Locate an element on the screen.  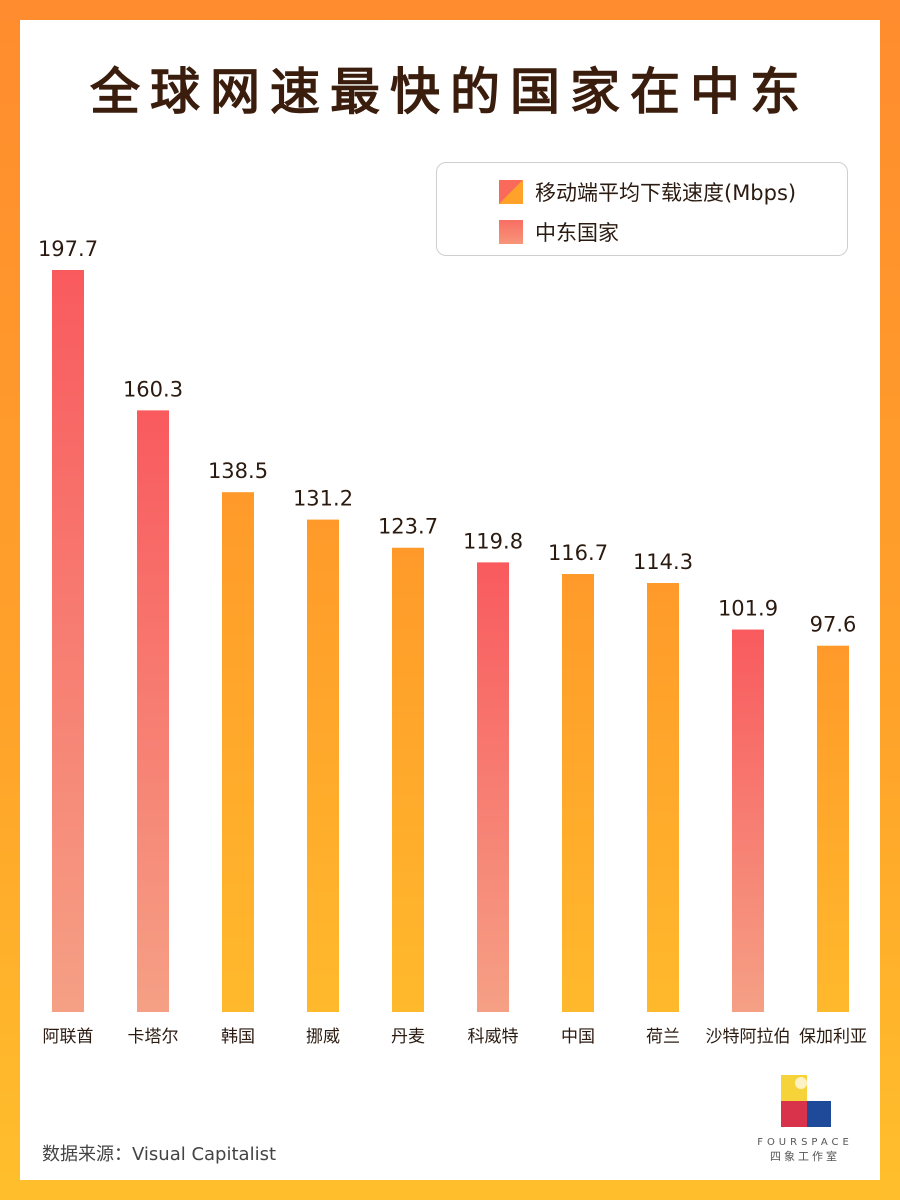
category-label: 科威特 is located at coordinates (493, 1037).